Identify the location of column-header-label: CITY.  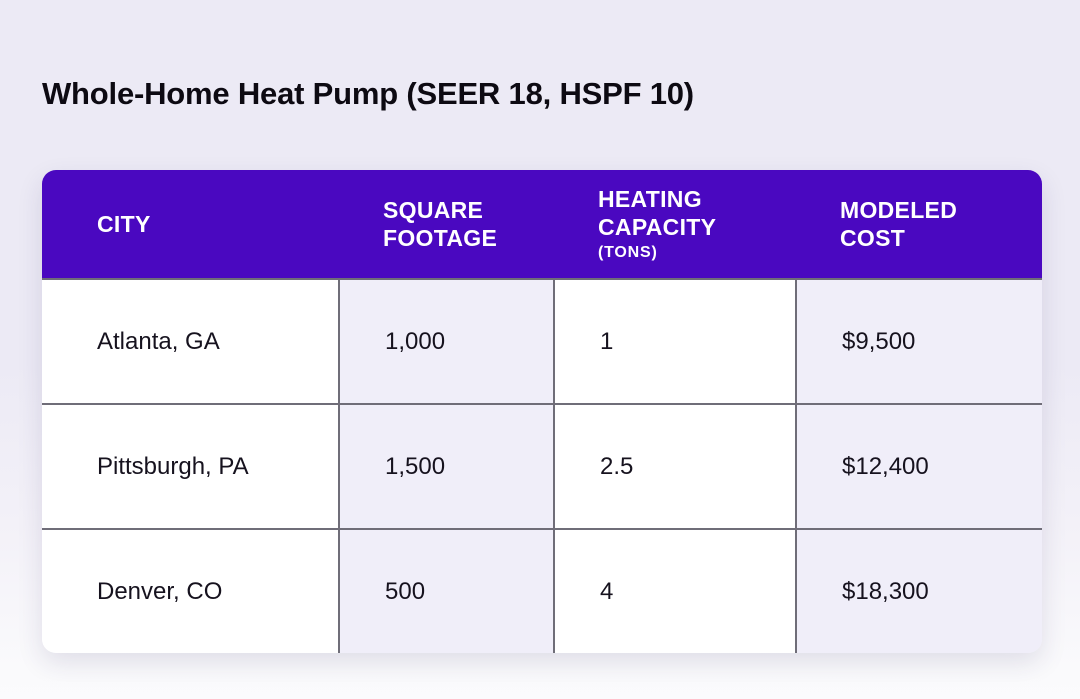
(124, 223).